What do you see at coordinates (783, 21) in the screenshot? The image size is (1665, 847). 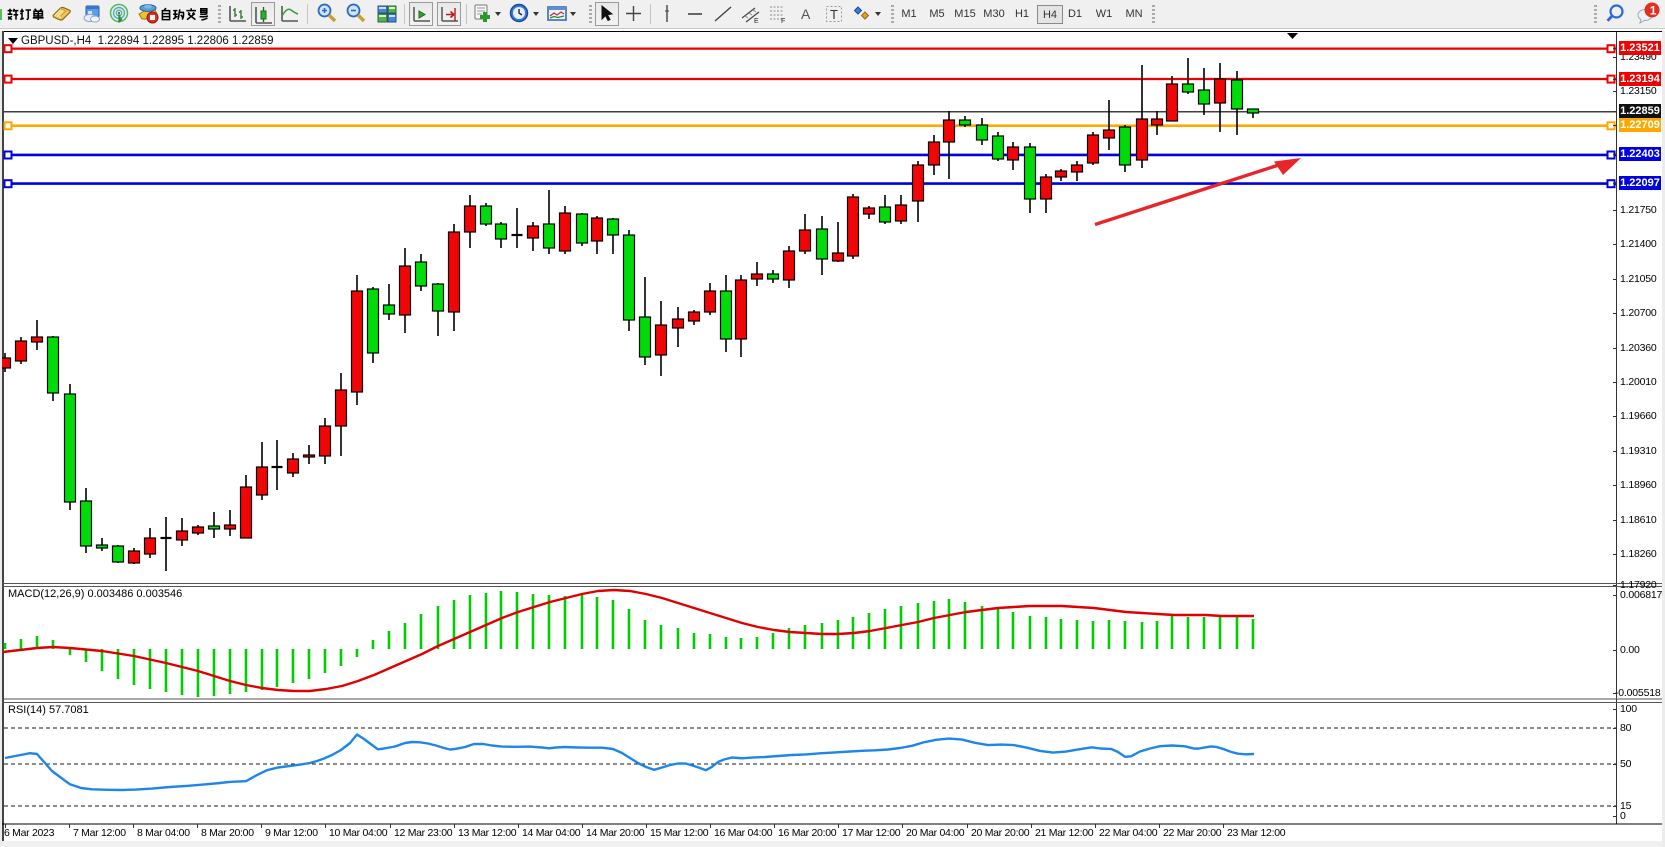 I see `svg-text: F` at bounding box center [783, 21].